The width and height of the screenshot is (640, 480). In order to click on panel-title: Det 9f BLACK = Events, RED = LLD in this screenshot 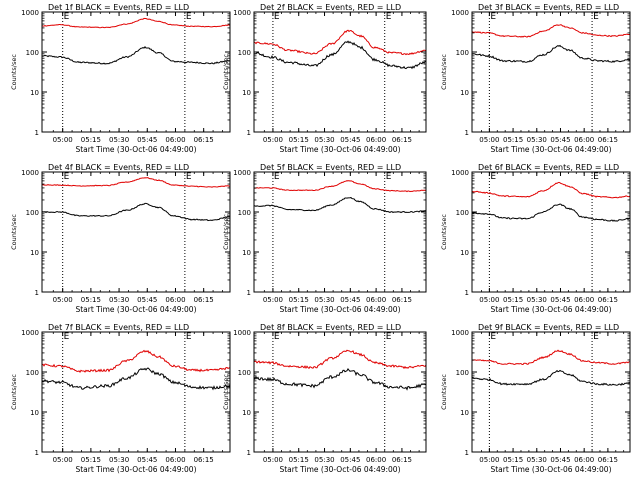, I will do `click(548, 327)`.